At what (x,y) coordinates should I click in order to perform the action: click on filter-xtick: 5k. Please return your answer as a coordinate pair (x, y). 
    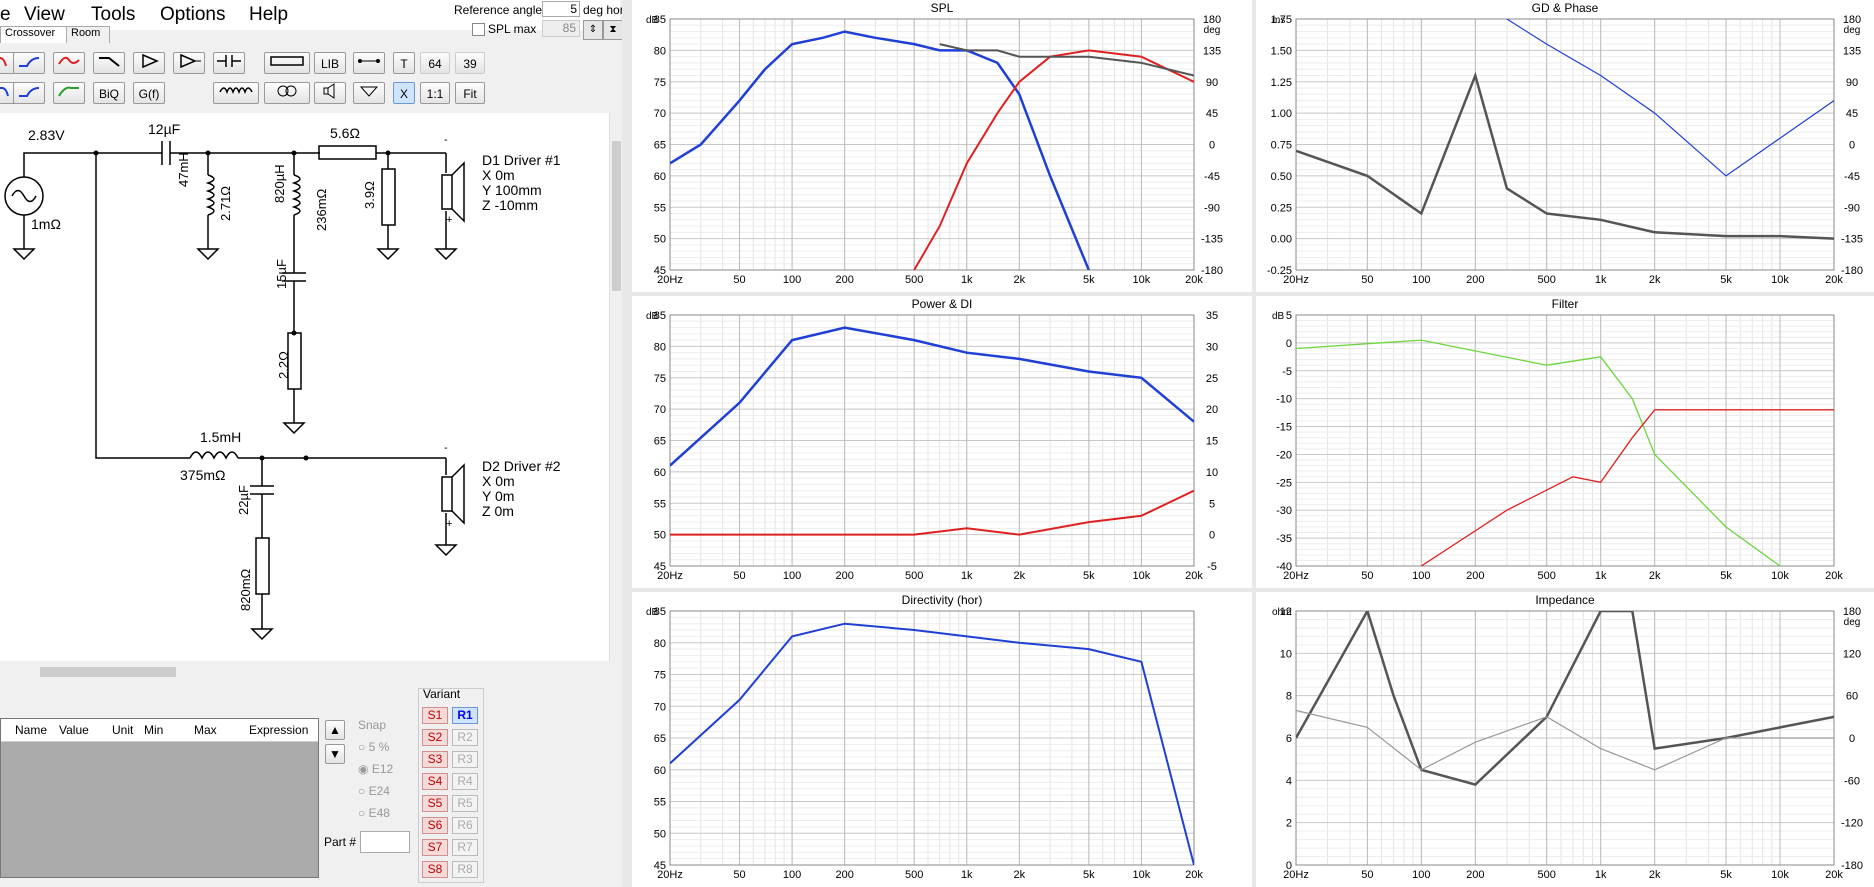
    Looking at the image, I should click on (1726, 576).